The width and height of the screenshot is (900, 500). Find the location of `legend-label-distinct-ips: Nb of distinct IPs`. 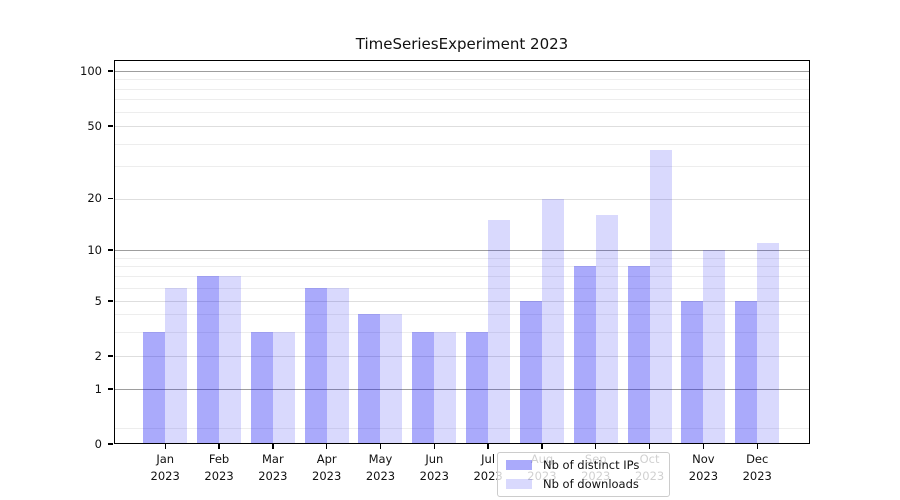

legend-label-distinct-ips: Nb of distinct IPs is located at coordinates (591, 465).